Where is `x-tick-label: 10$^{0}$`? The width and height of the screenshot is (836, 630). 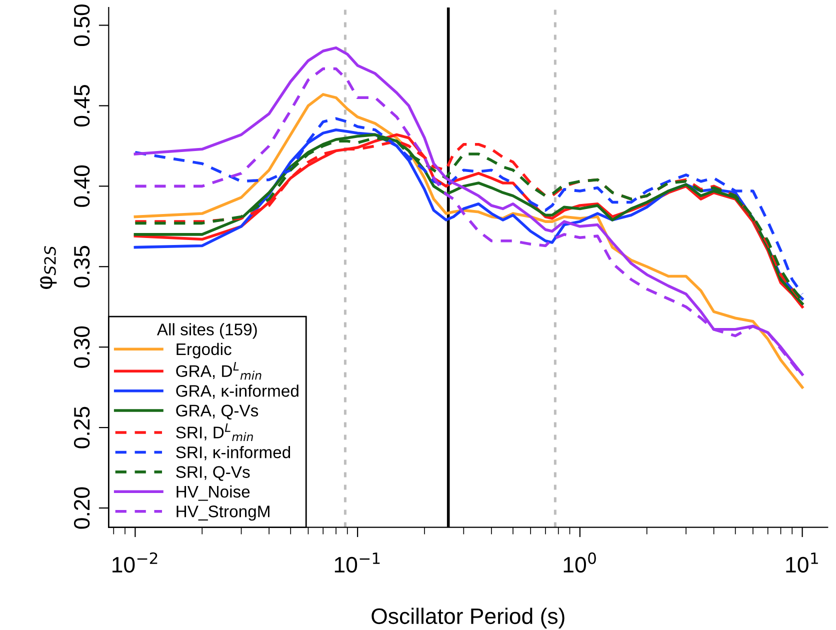 x-tick-label: 10$^{0}$ is located at coordinates (580, 562).